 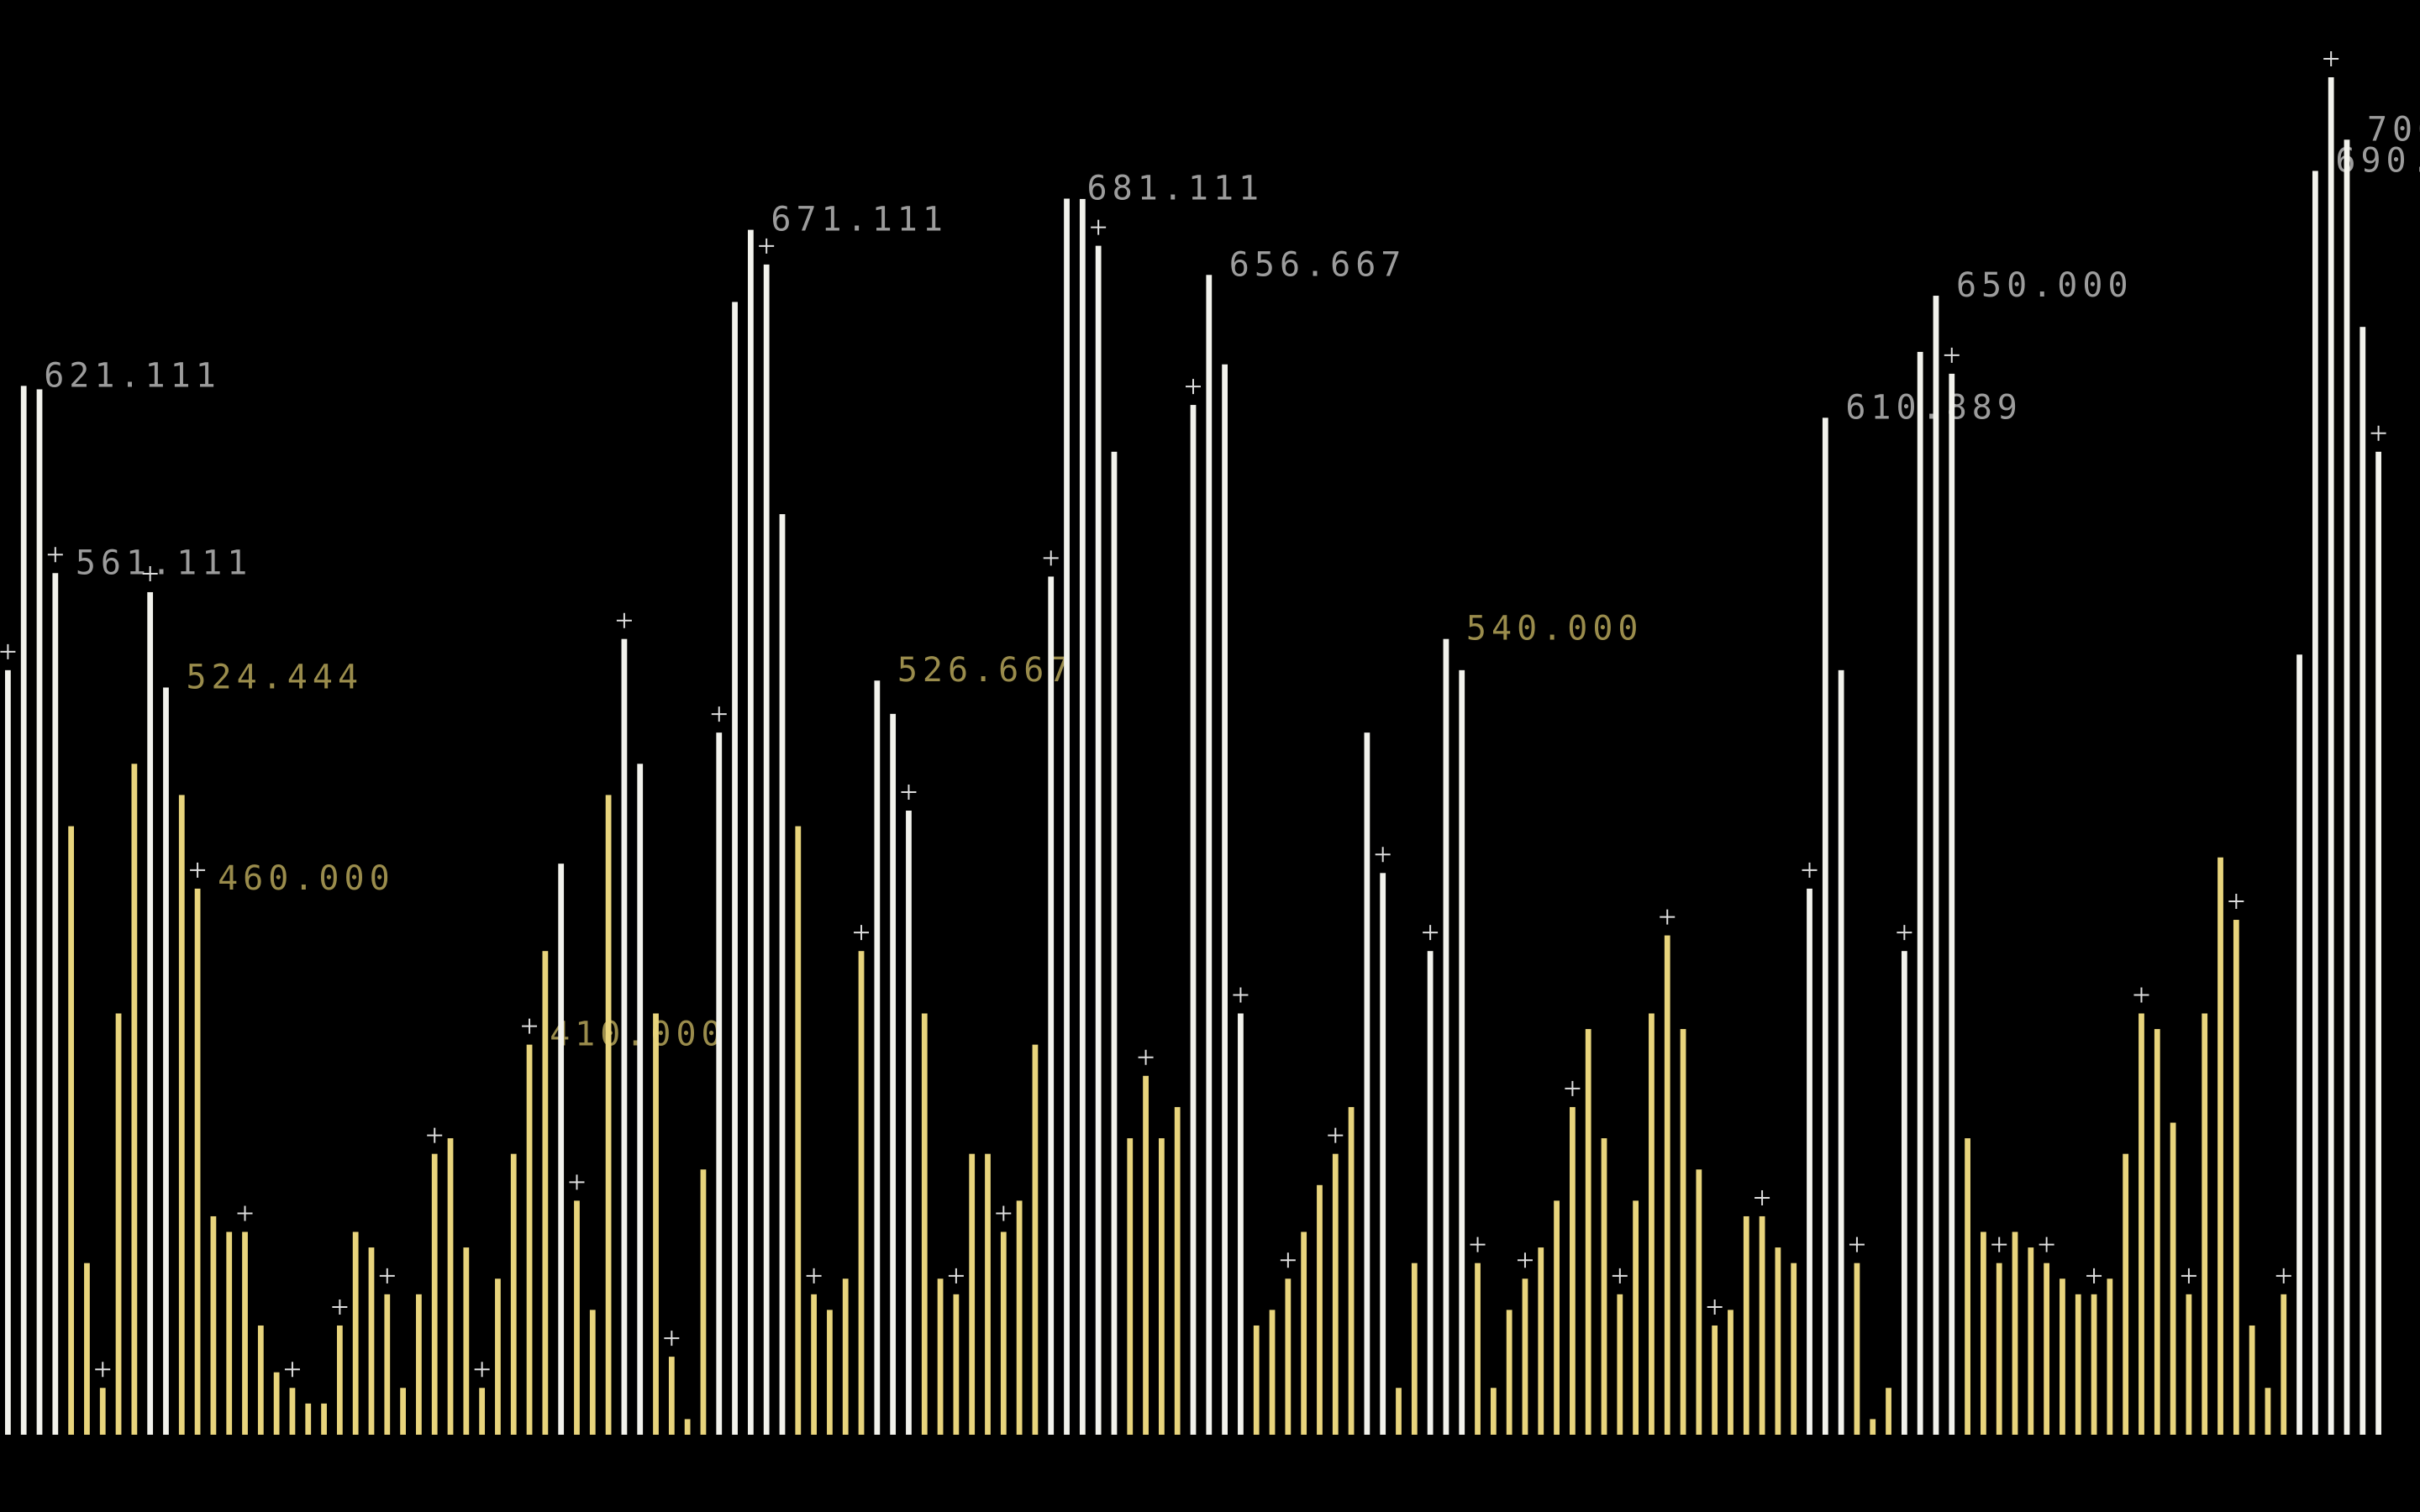 I want to click on value-label: 524.444, so click(x=274, y=677).